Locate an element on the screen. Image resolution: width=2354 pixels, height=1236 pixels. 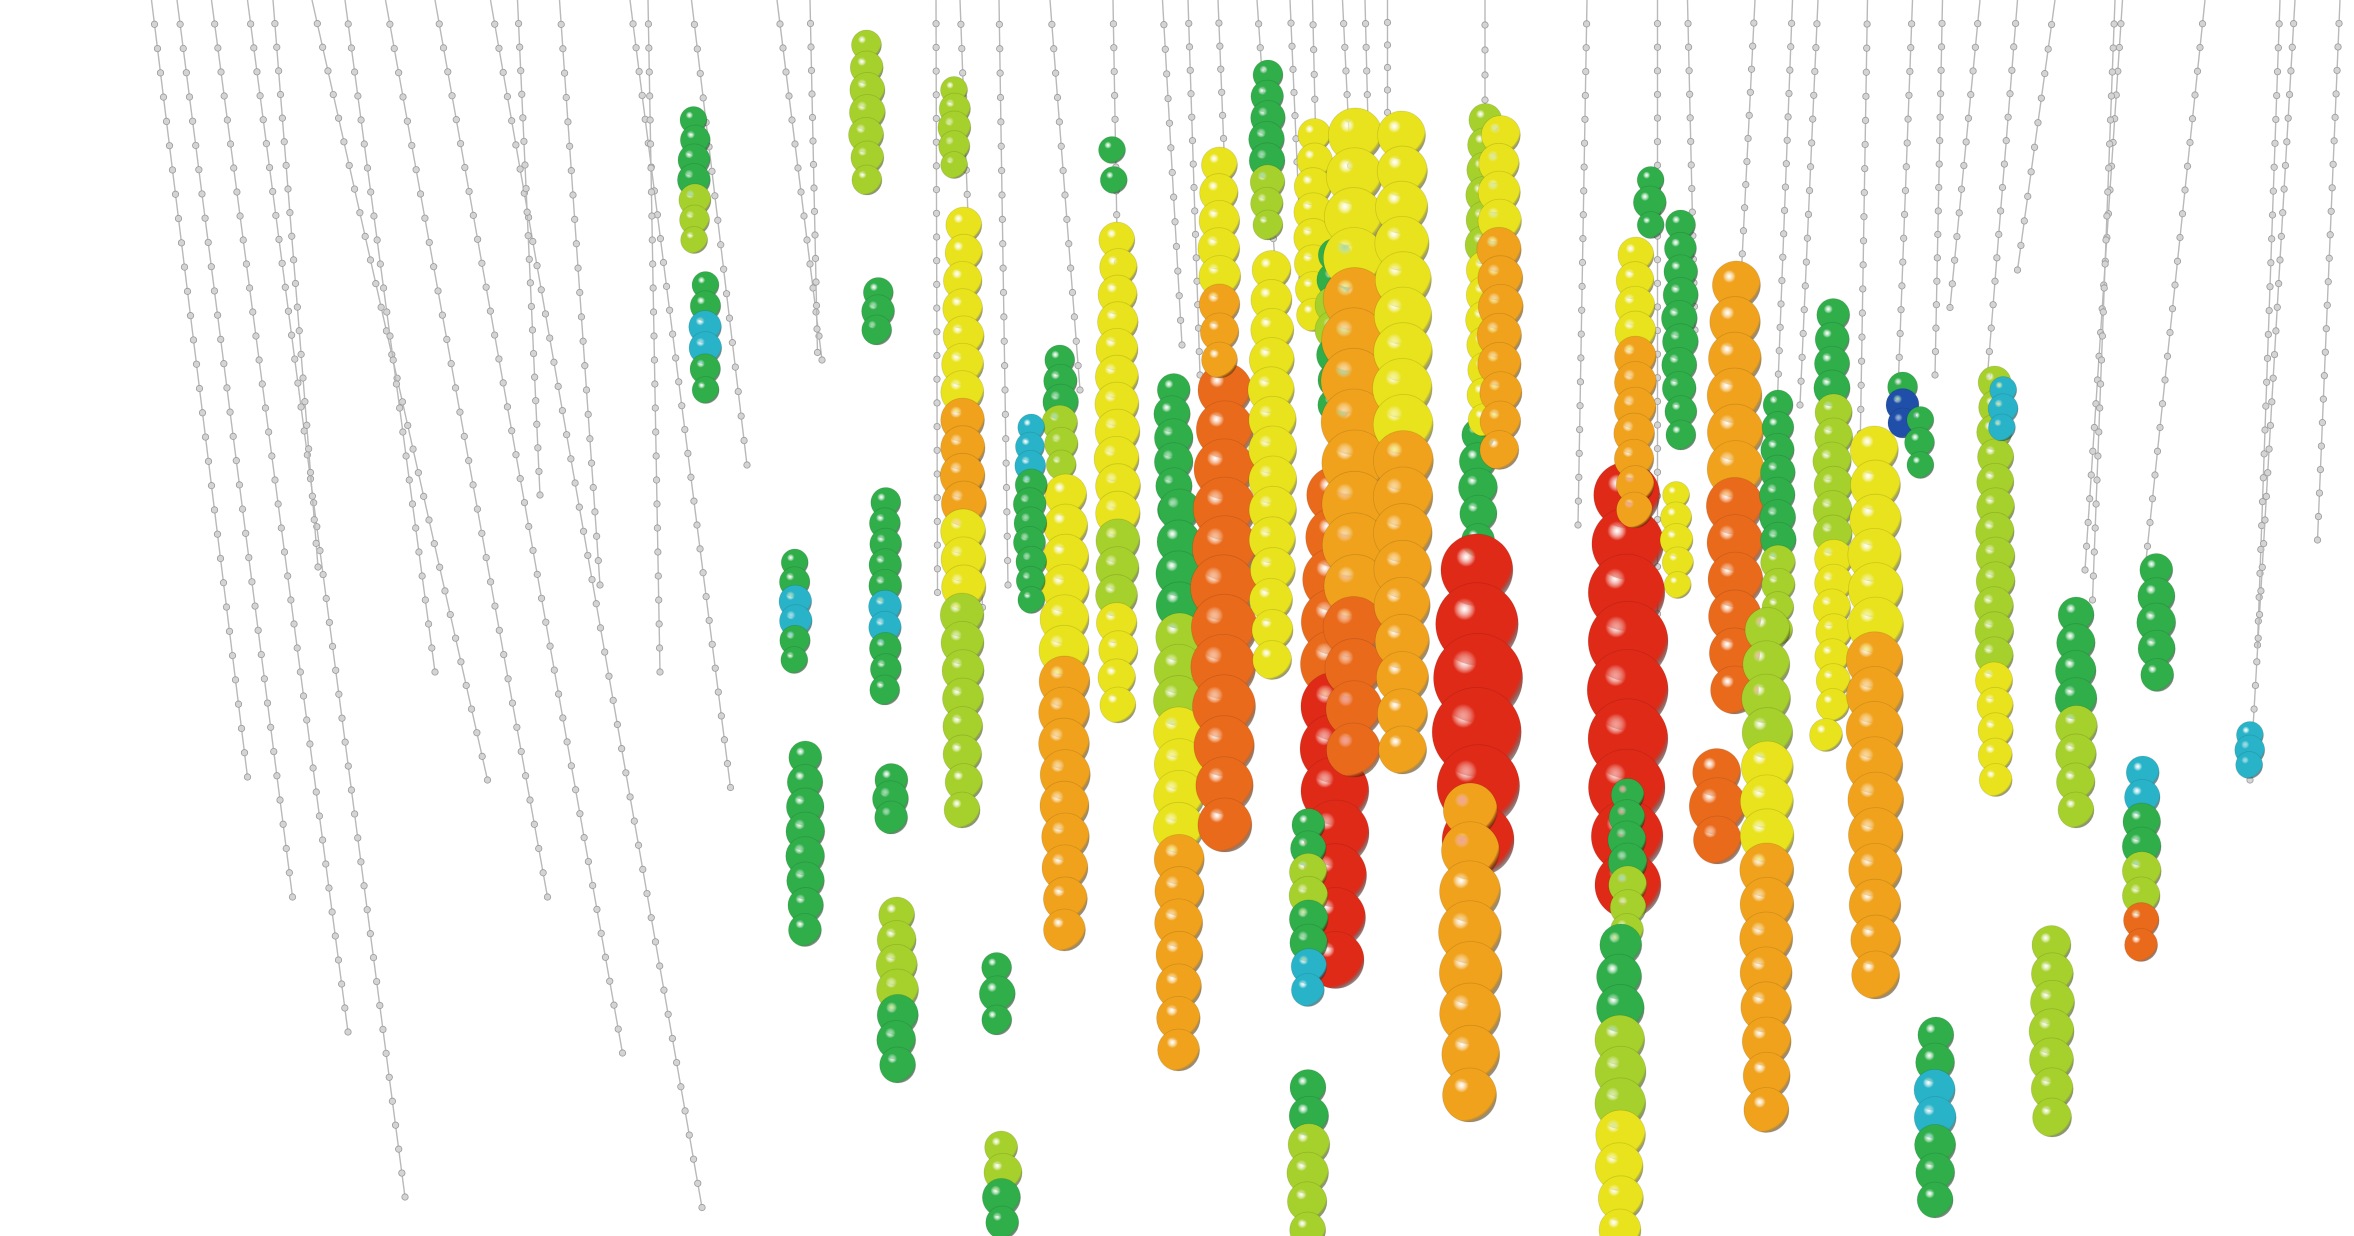
string-line is located at coordinates (719, 233).